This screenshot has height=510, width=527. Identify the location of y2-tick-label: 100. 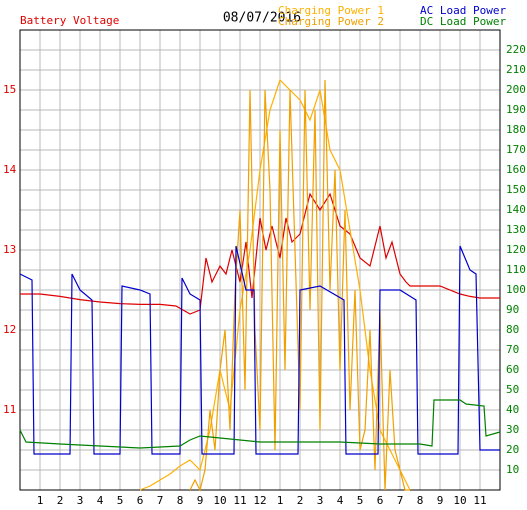
(516, 289).